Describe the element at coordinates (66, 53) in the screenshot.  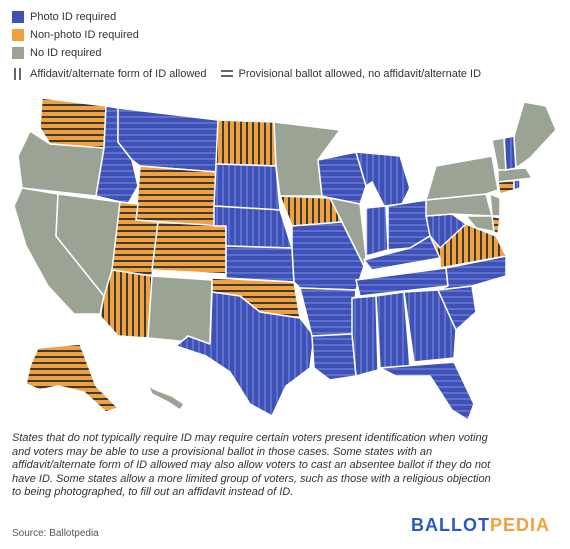
I see `legend-no-id-label: No ID required` at that location.